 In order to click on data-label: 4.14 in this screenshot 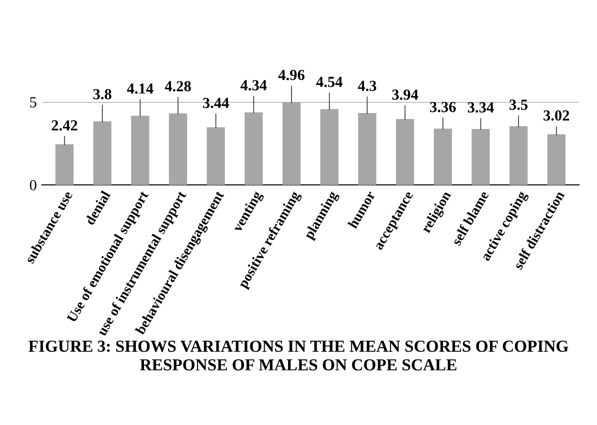, I will do `click(140, 88)`.